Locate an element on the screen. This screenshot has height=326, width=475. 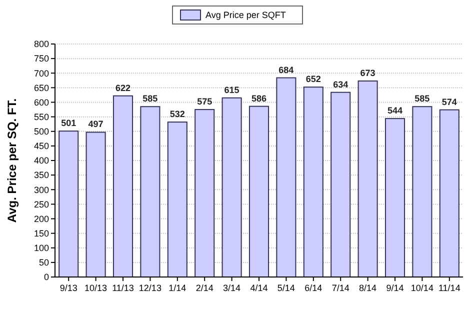
y-tick-label: 400 is located at coordinates (41, 161).